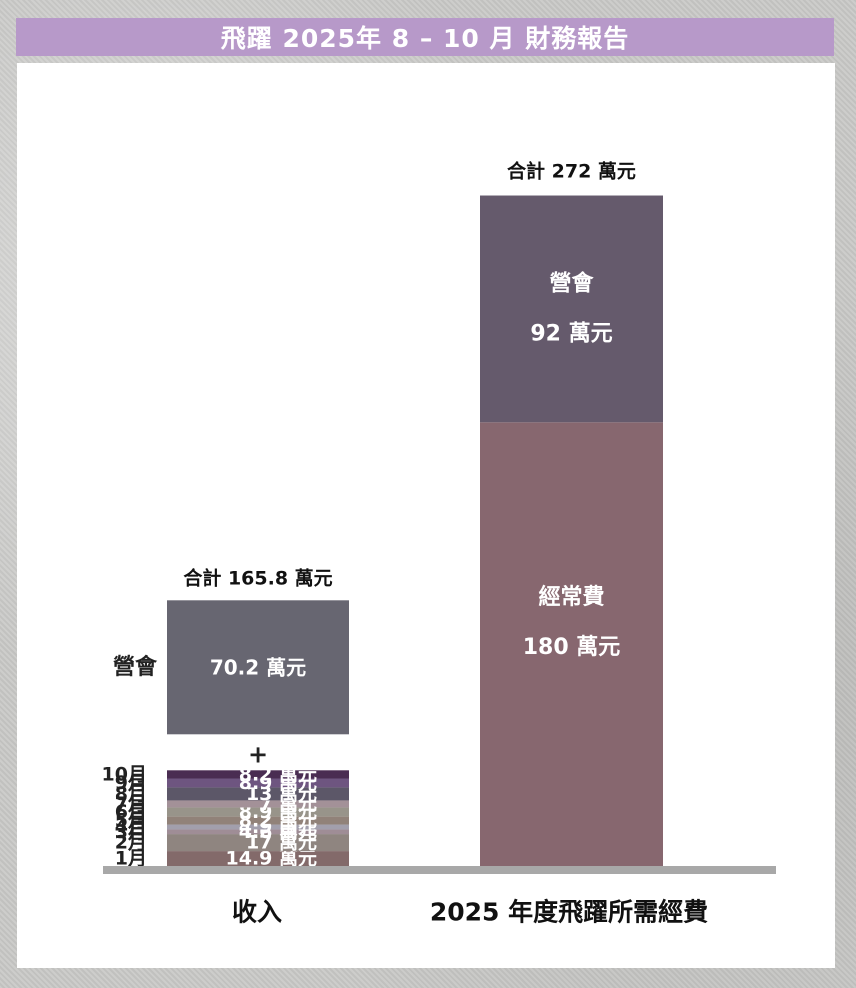 The width and height of the screenshot is (856, 988). I want to click on bar-income-4-month, so click(258, 827).